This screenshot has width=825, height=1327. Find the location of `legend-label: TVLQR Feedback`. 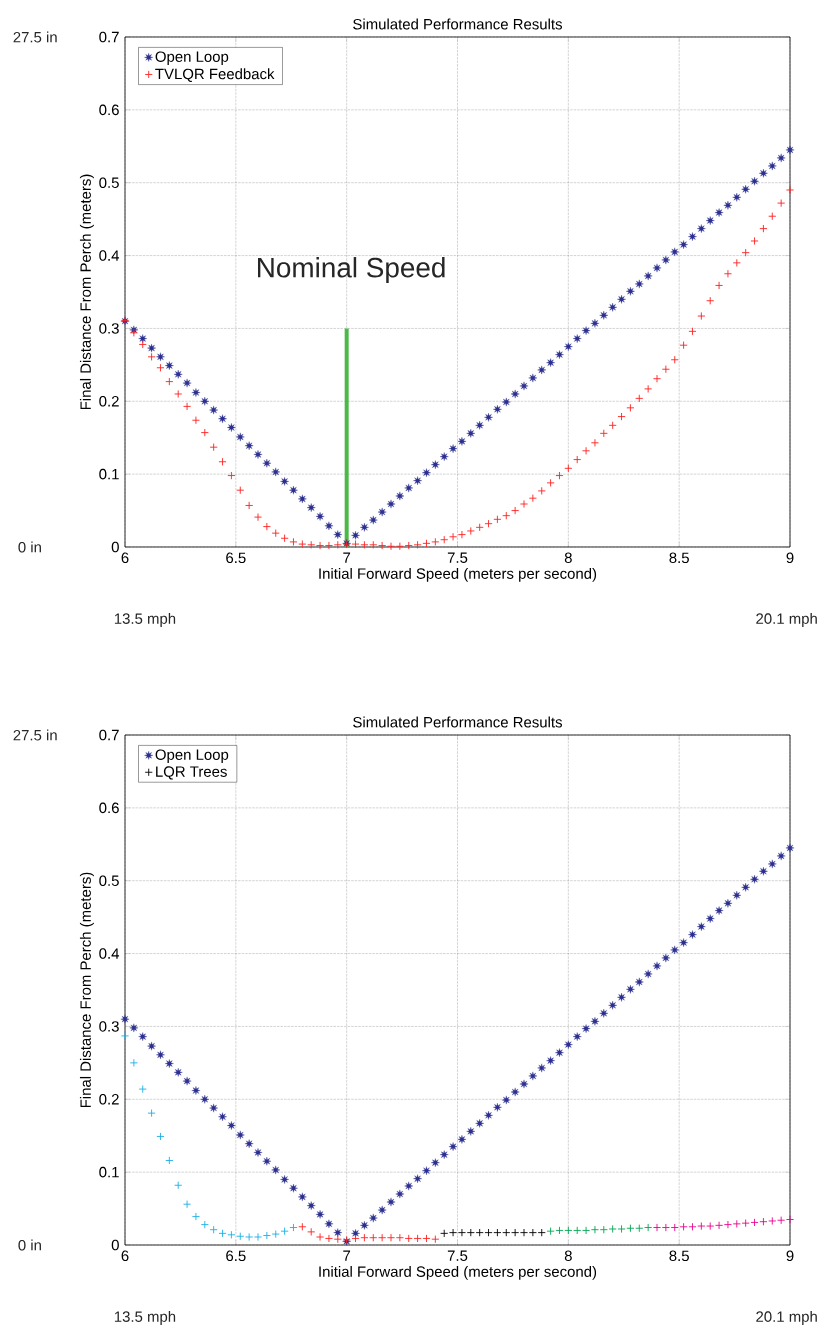

legend-label: TVLQR Feedback is located at coordinates (215, 75).